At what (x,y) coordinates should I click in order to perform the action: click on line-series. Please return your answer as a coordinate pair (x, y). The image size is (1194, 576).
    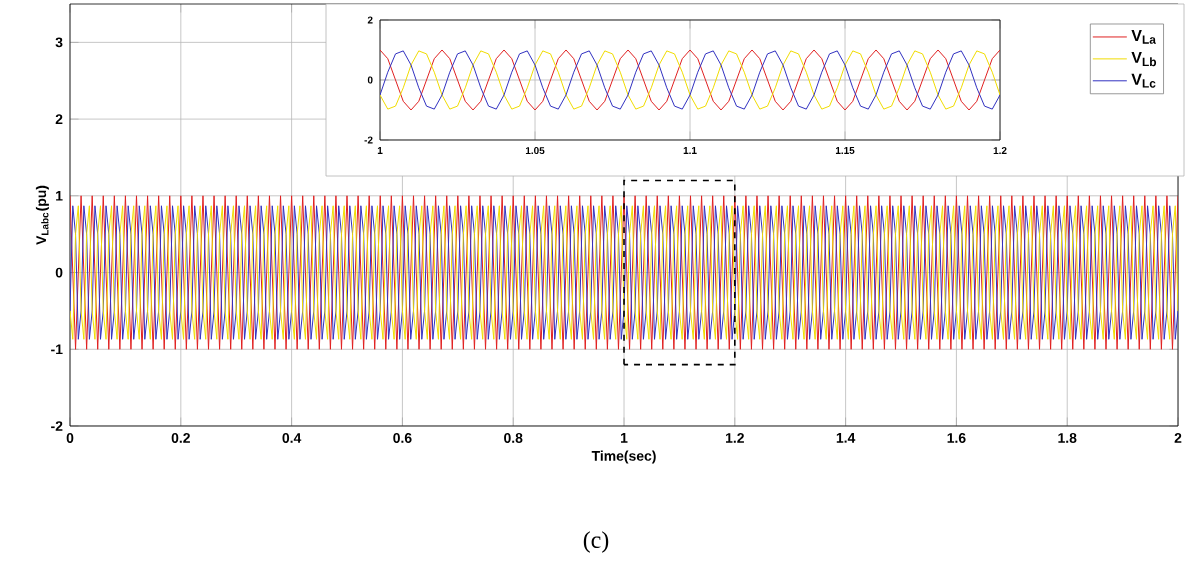
    Looking at the image, I should click on (690, 80).